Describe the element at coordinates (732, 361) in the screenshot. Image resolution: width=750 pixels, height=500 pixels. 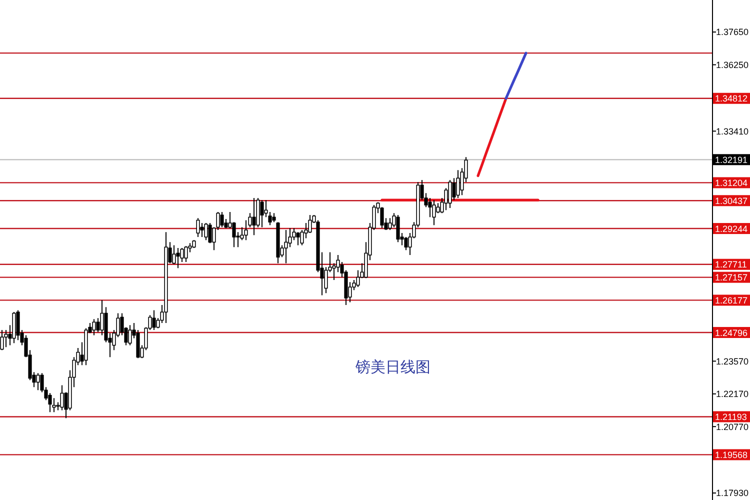
I see `y-tick-label: 1.23570` at that location.